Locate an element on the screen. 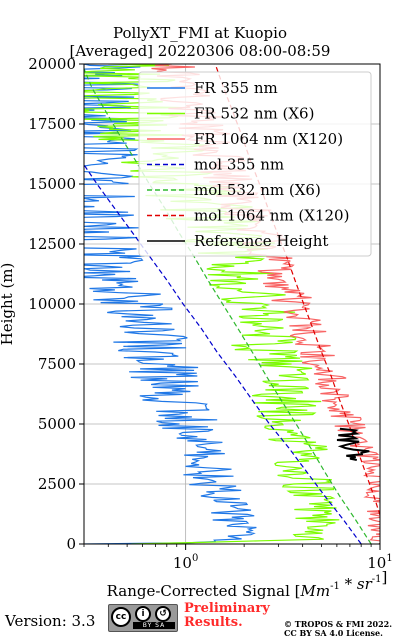  preliminary-line2: Results. is located at coordinates (213, 622).